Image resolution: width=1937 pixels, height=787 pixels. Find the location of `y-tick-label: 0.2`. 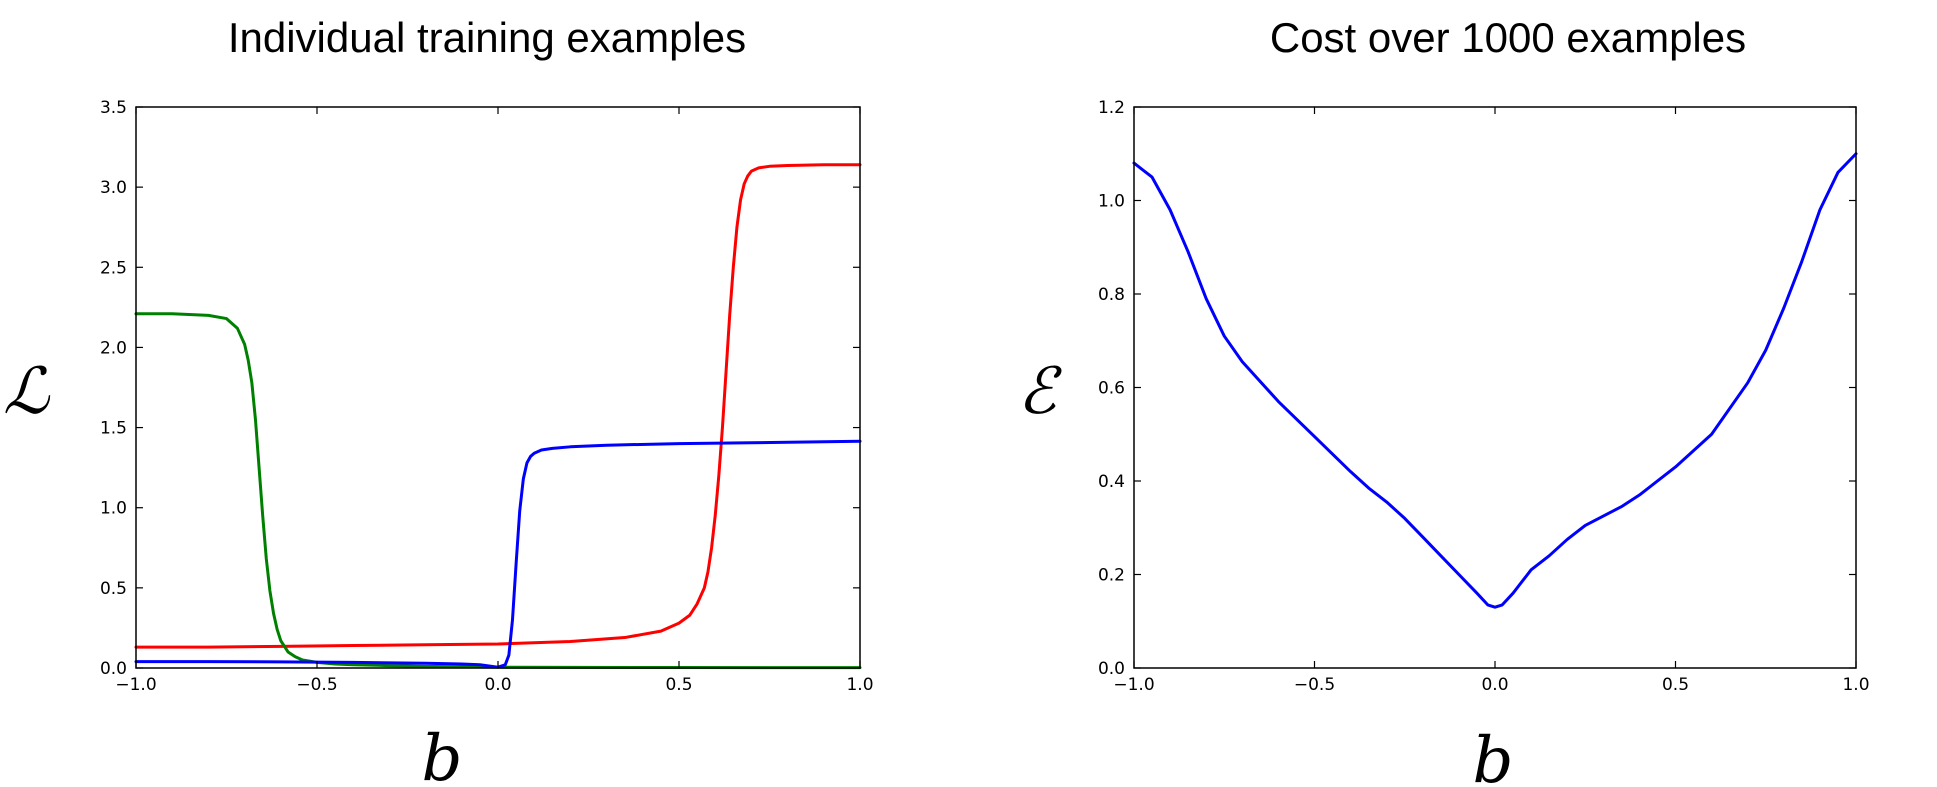

y-tick-label: 0.2 is located at coordinates (1111, 576).